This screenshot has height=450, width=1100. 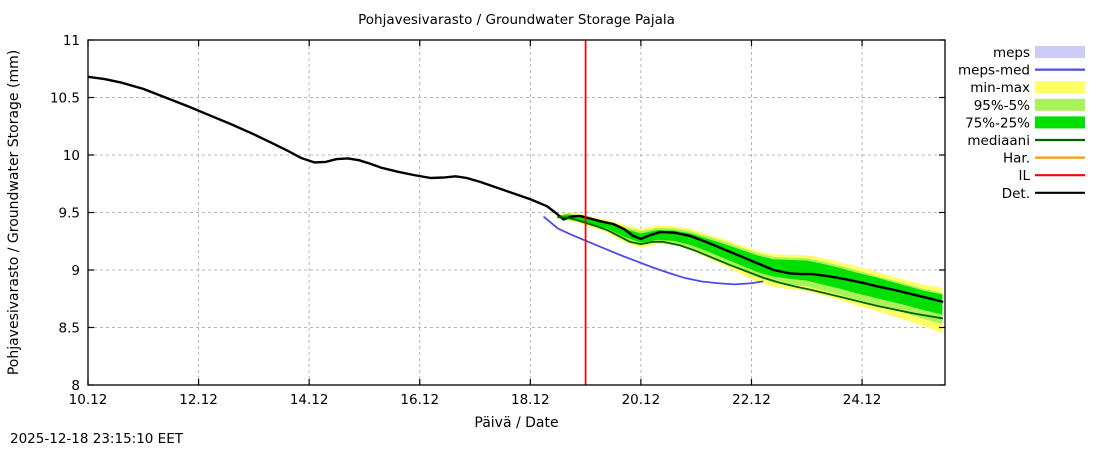 I want to click on legend-item-75-25: 75%-25%, so click(x=1025, y=123).